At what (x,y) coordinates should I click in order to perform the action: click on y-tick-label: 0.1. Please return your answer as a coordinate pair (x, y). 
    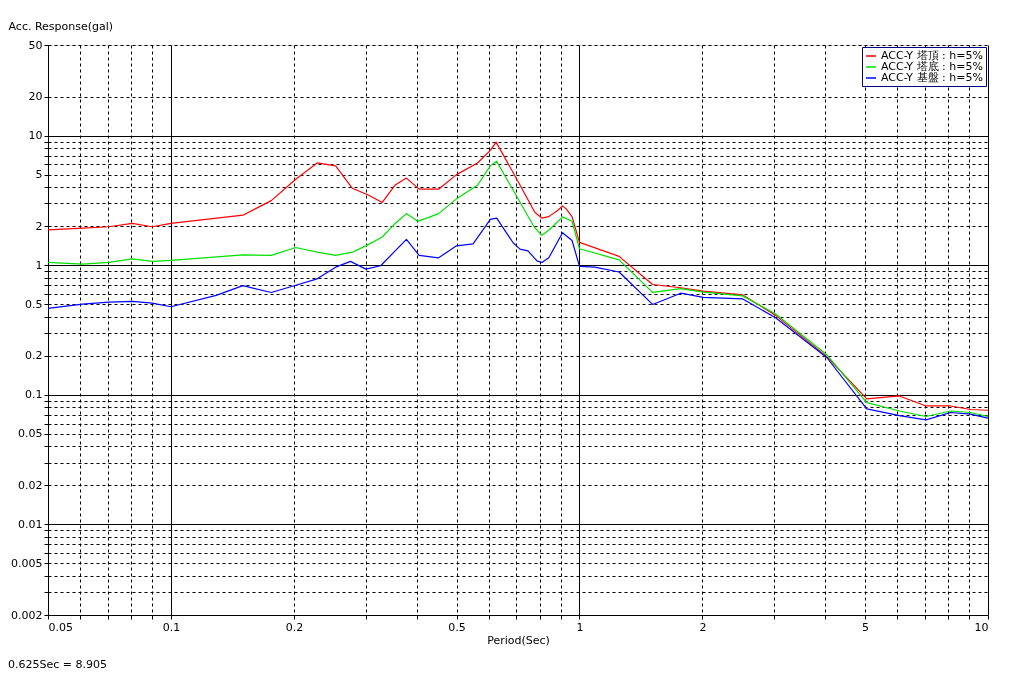
    Looking at the image, I should click on (34, 395).